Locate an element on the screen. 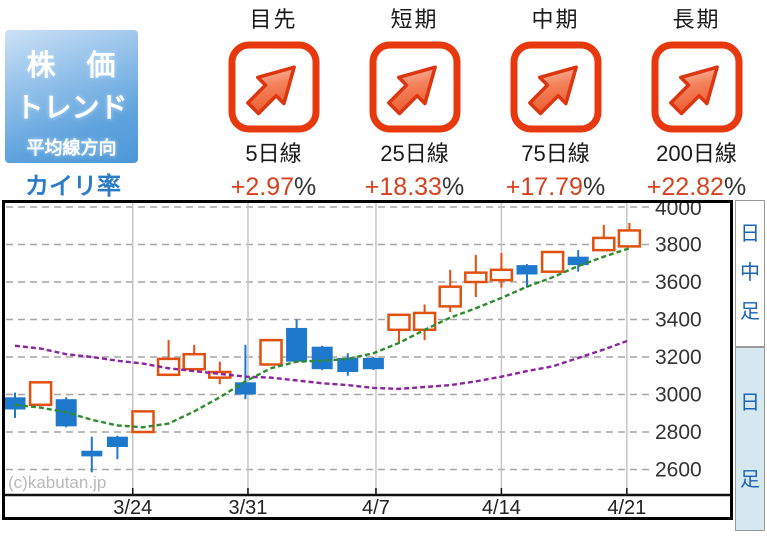  trend-title-line3: 平均線方向 is located at coordinates (71, 148).